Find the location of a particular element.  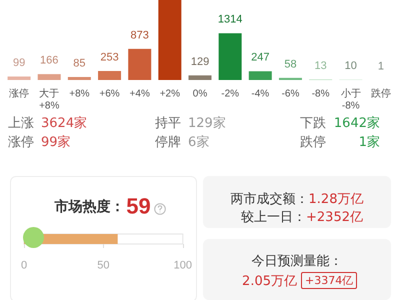

x-tick-label: -2% is located at coordinates (230, 94).